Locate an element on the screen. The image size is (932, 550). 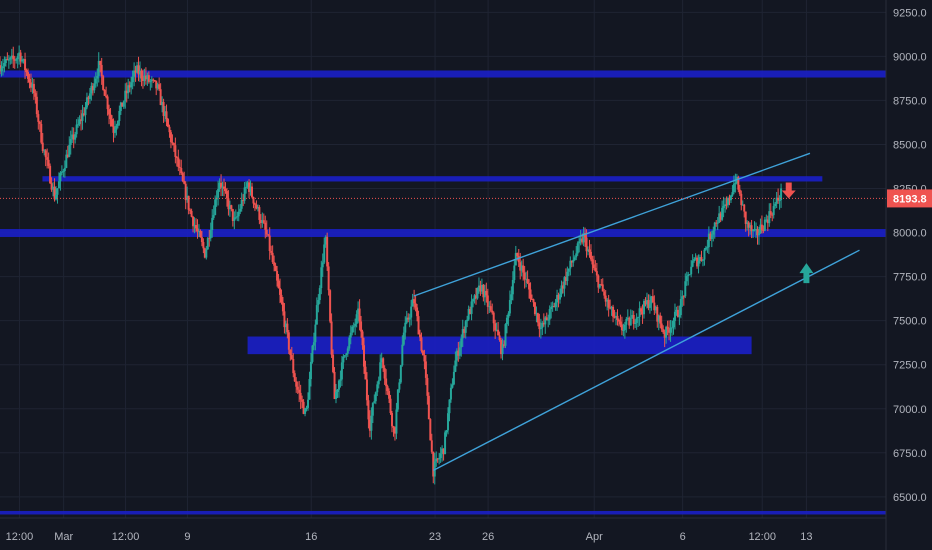
buy-arrow-icon is located at coordinates (806, 273).